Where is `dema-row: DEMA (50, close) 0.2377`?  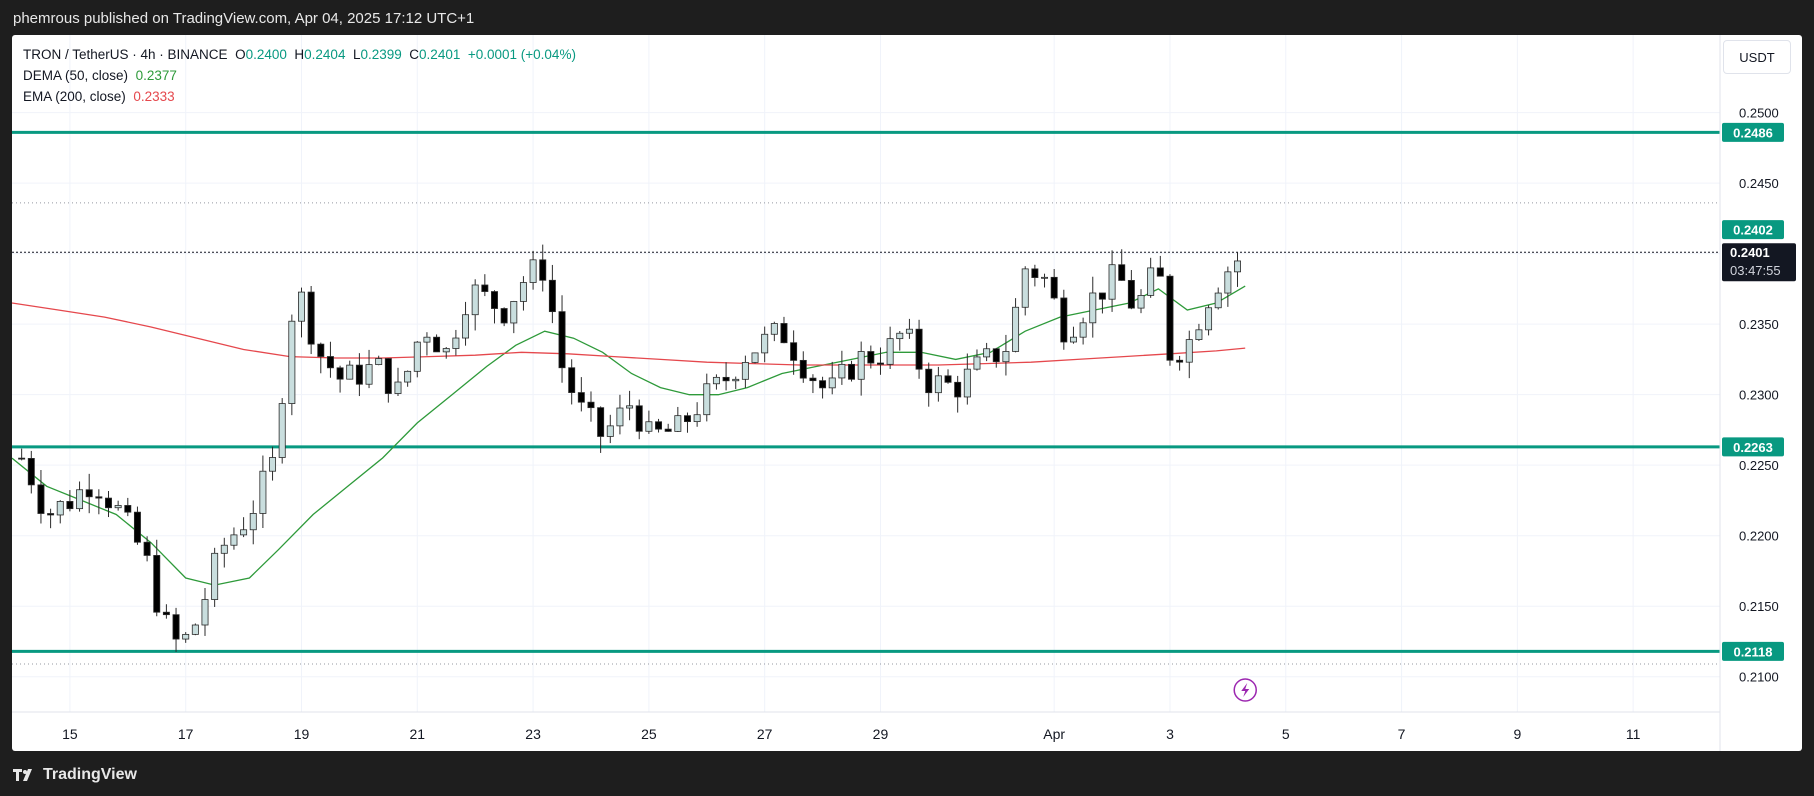 dema-row: DEMA (50, close) 0.2377 is located at coordinates (299, 75).